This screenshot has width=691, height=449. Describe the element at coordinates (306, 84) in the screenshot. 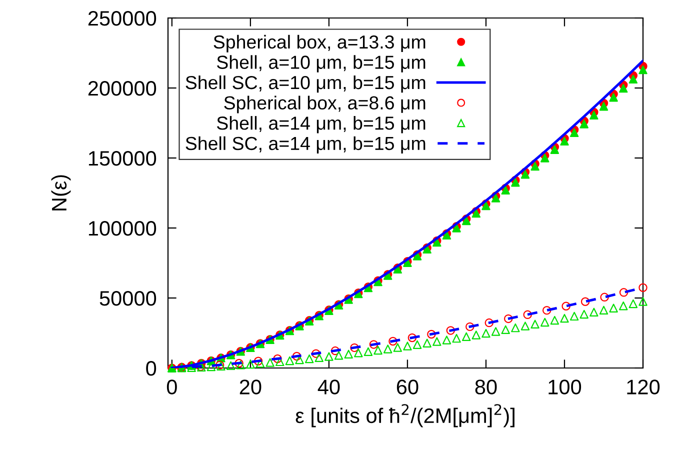

I see `legend-label: Shell SC, a=10 μm, b=15 μm` at that location.